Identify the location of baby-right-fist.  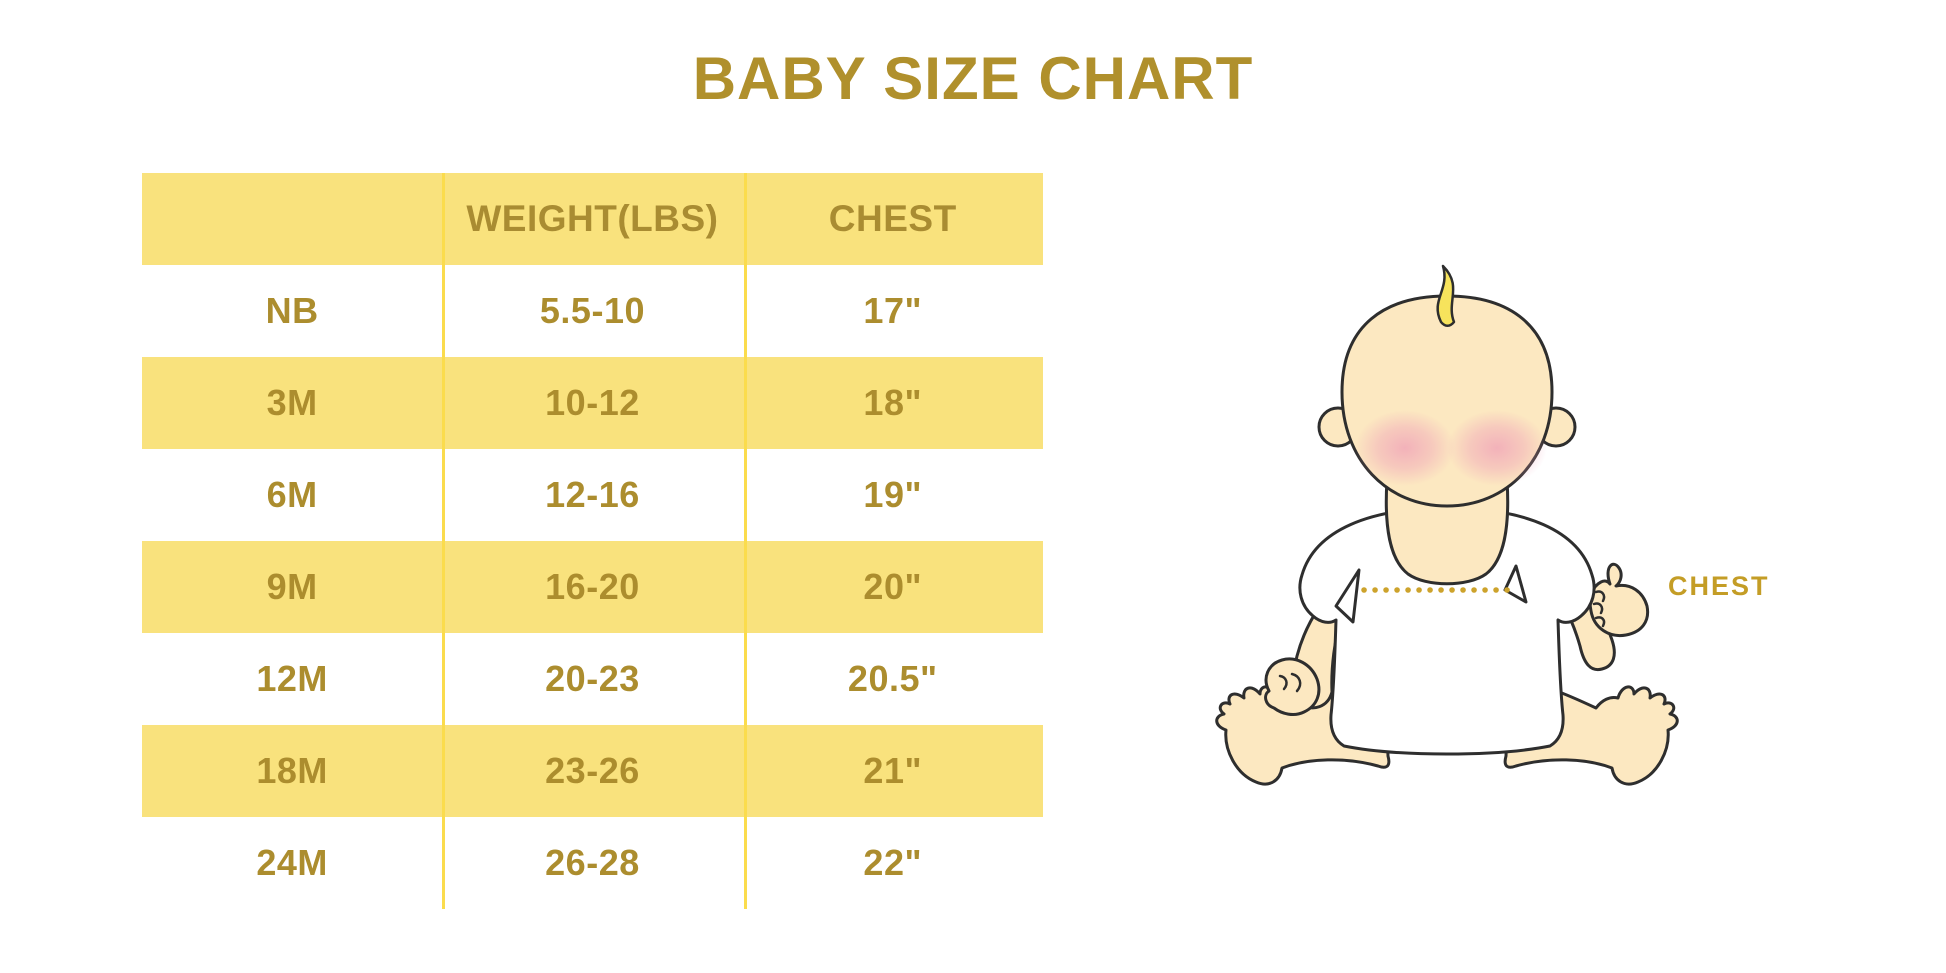
(1619, 600).